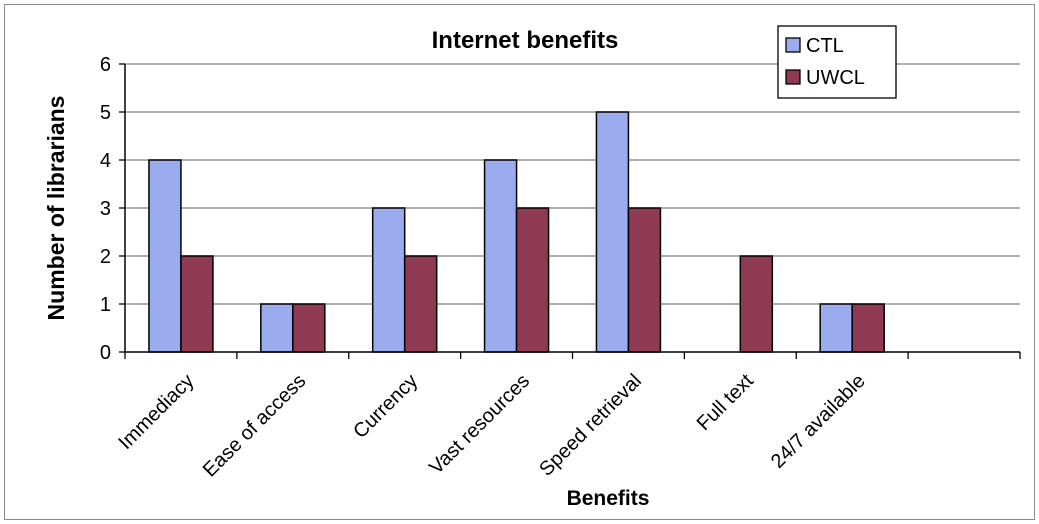  Describe the element at coordinates (105, 113) in the screenshot. I see `y-tick-label: 5` at that location.